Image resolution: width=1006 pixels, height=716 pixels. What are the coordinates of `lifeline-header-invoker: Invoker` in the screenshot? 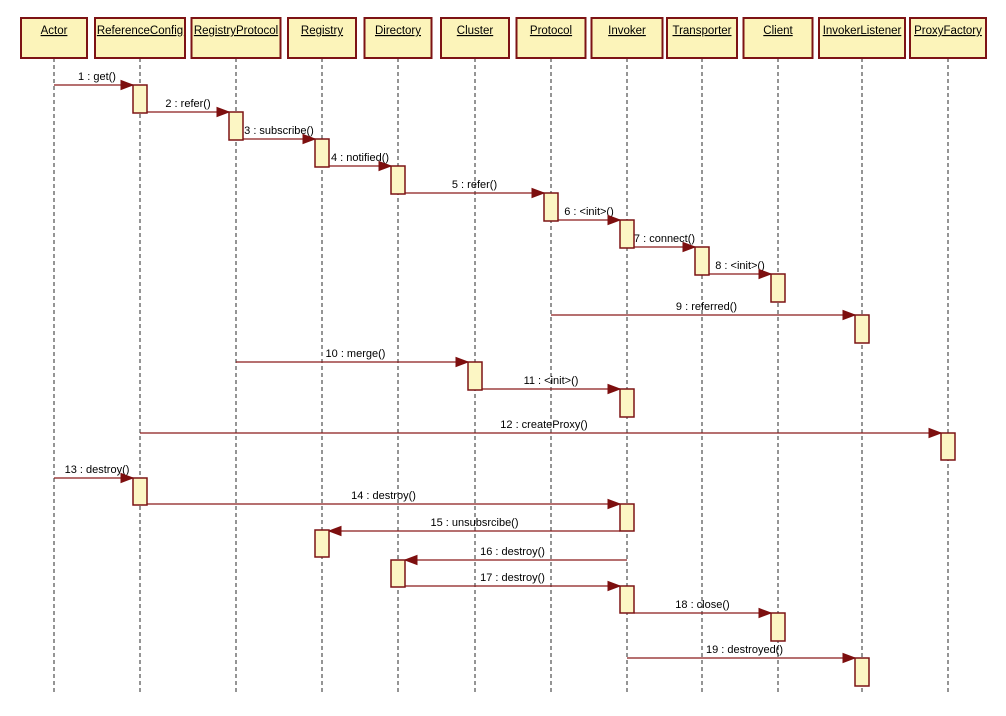 It's located at (627, 38).